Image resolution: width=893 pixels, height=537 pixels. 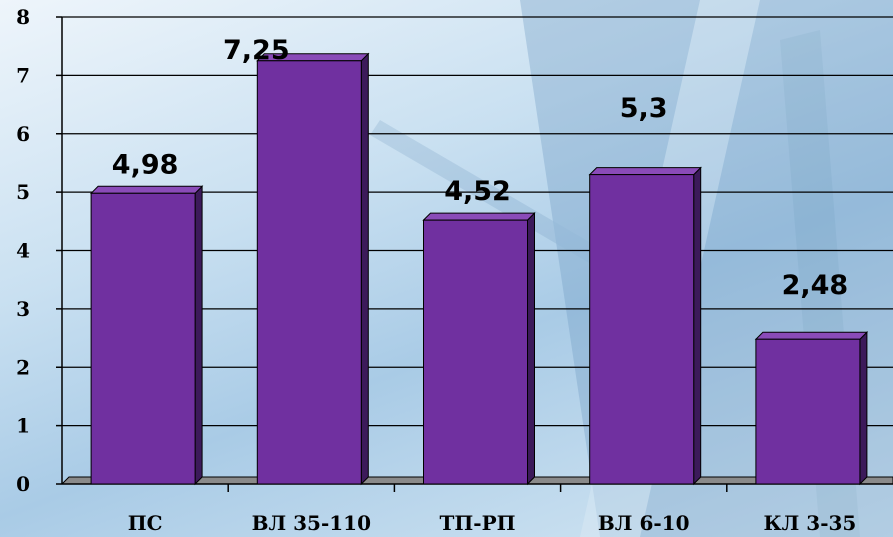 What do you see at coordinates (23, 192) in the screenshot?
I see `y-tick-label: 5` at bounding box center [23, 192].